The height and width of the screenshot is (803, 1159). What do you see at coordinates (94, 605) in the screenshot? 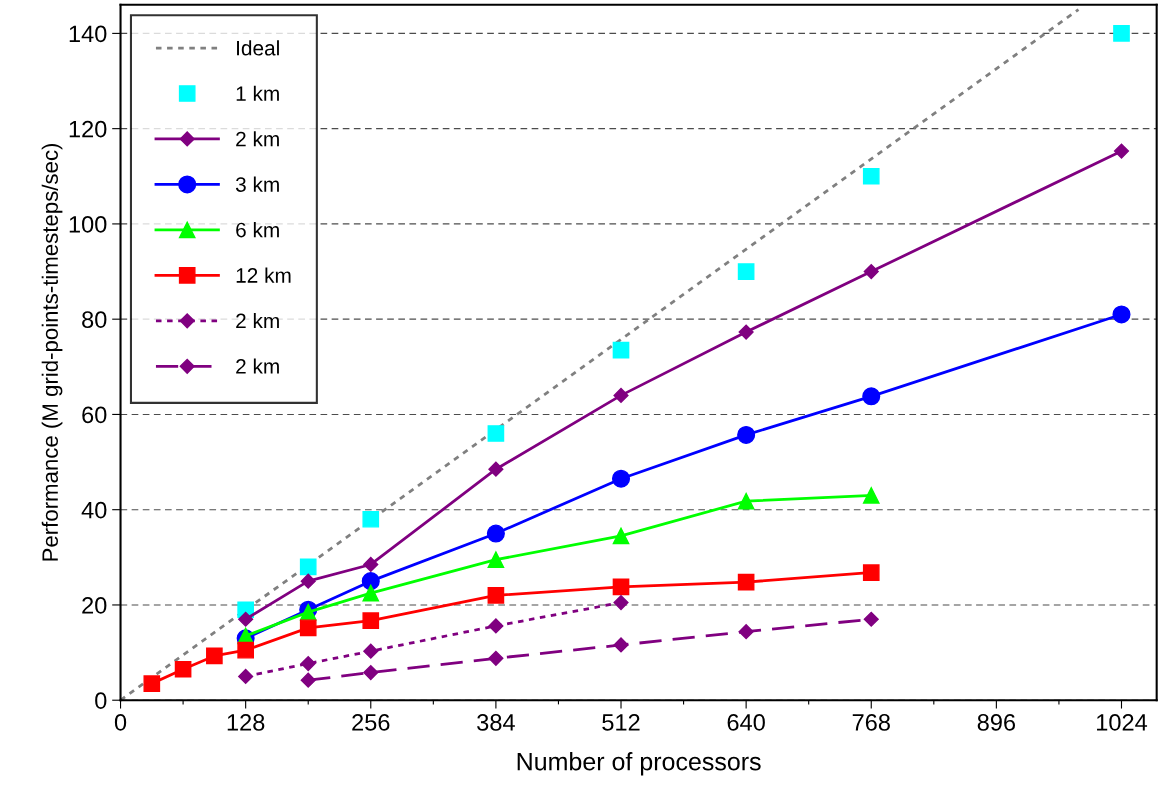
I see `y-tick-label: 20` at bounding box center [94, 605].